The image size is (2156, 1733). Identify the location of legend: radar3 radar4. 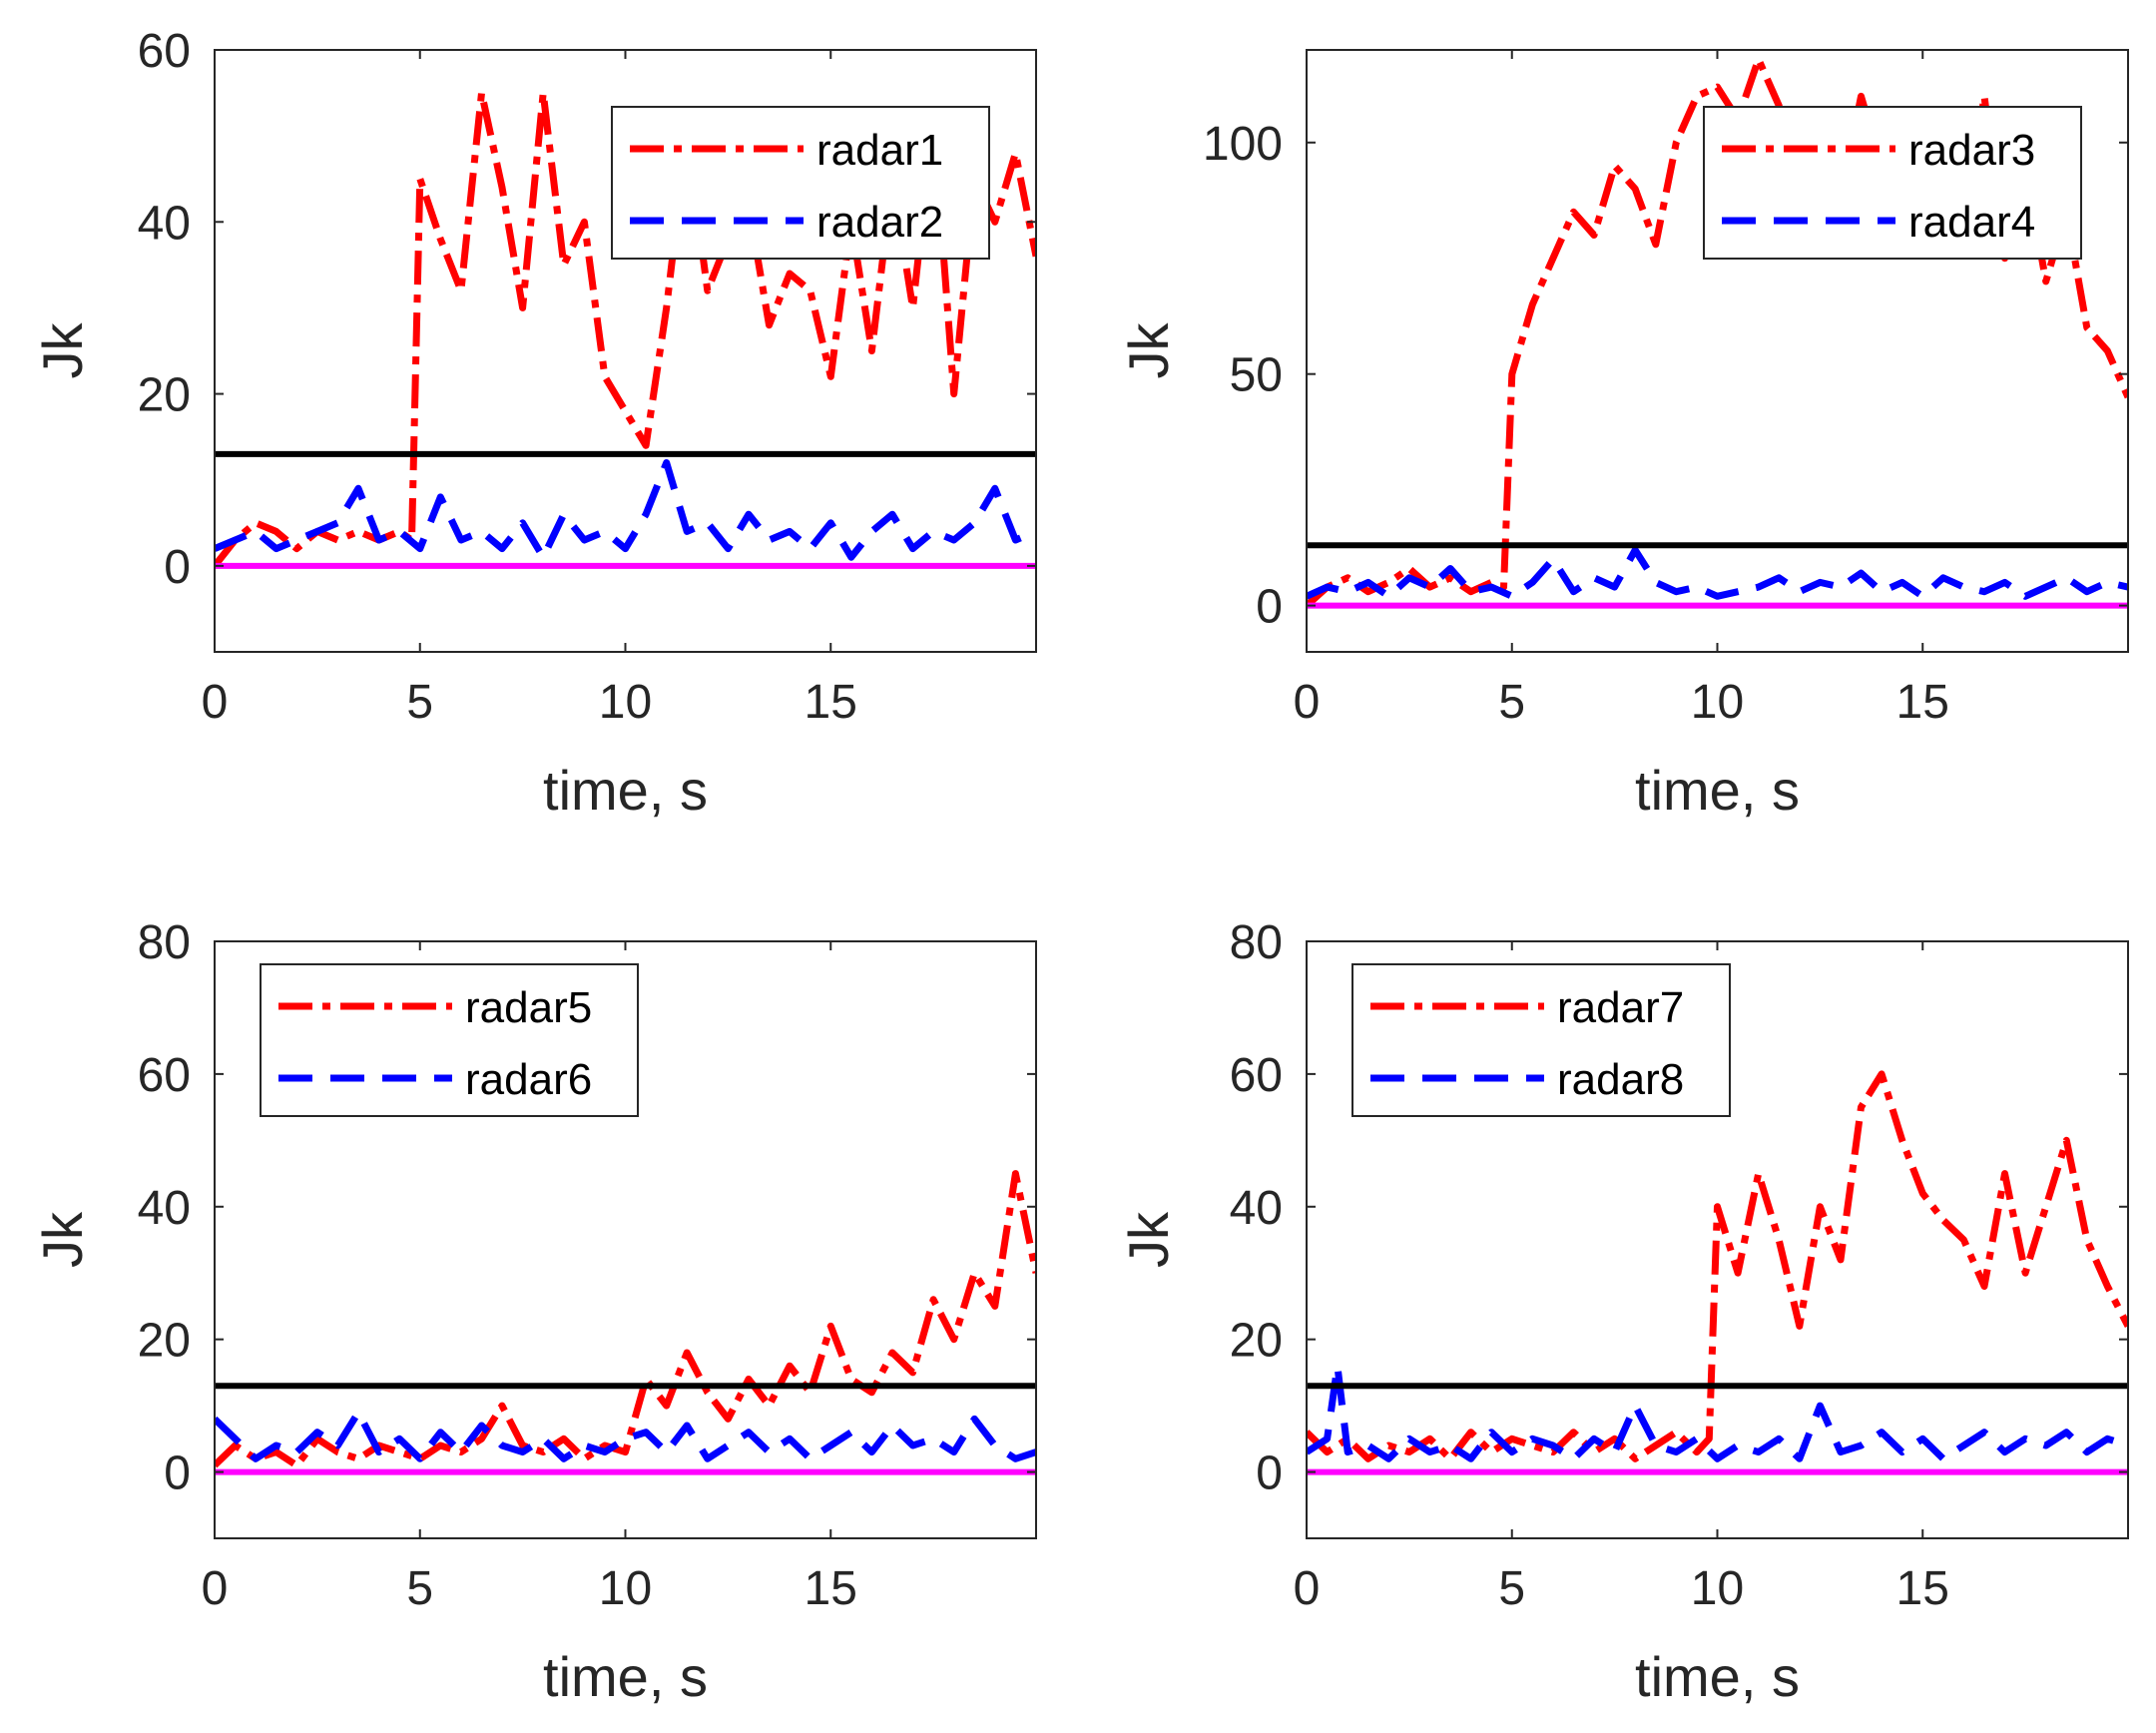
(1892, 183).